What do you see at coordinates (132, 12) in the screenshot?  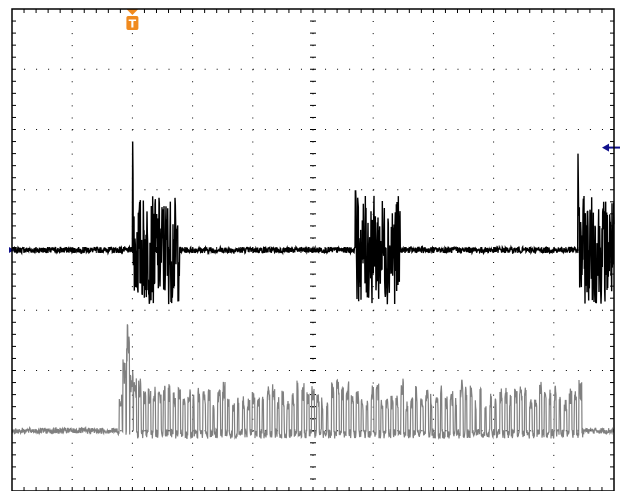 I see `trigger-arrow` at bounding box center [132, 12].